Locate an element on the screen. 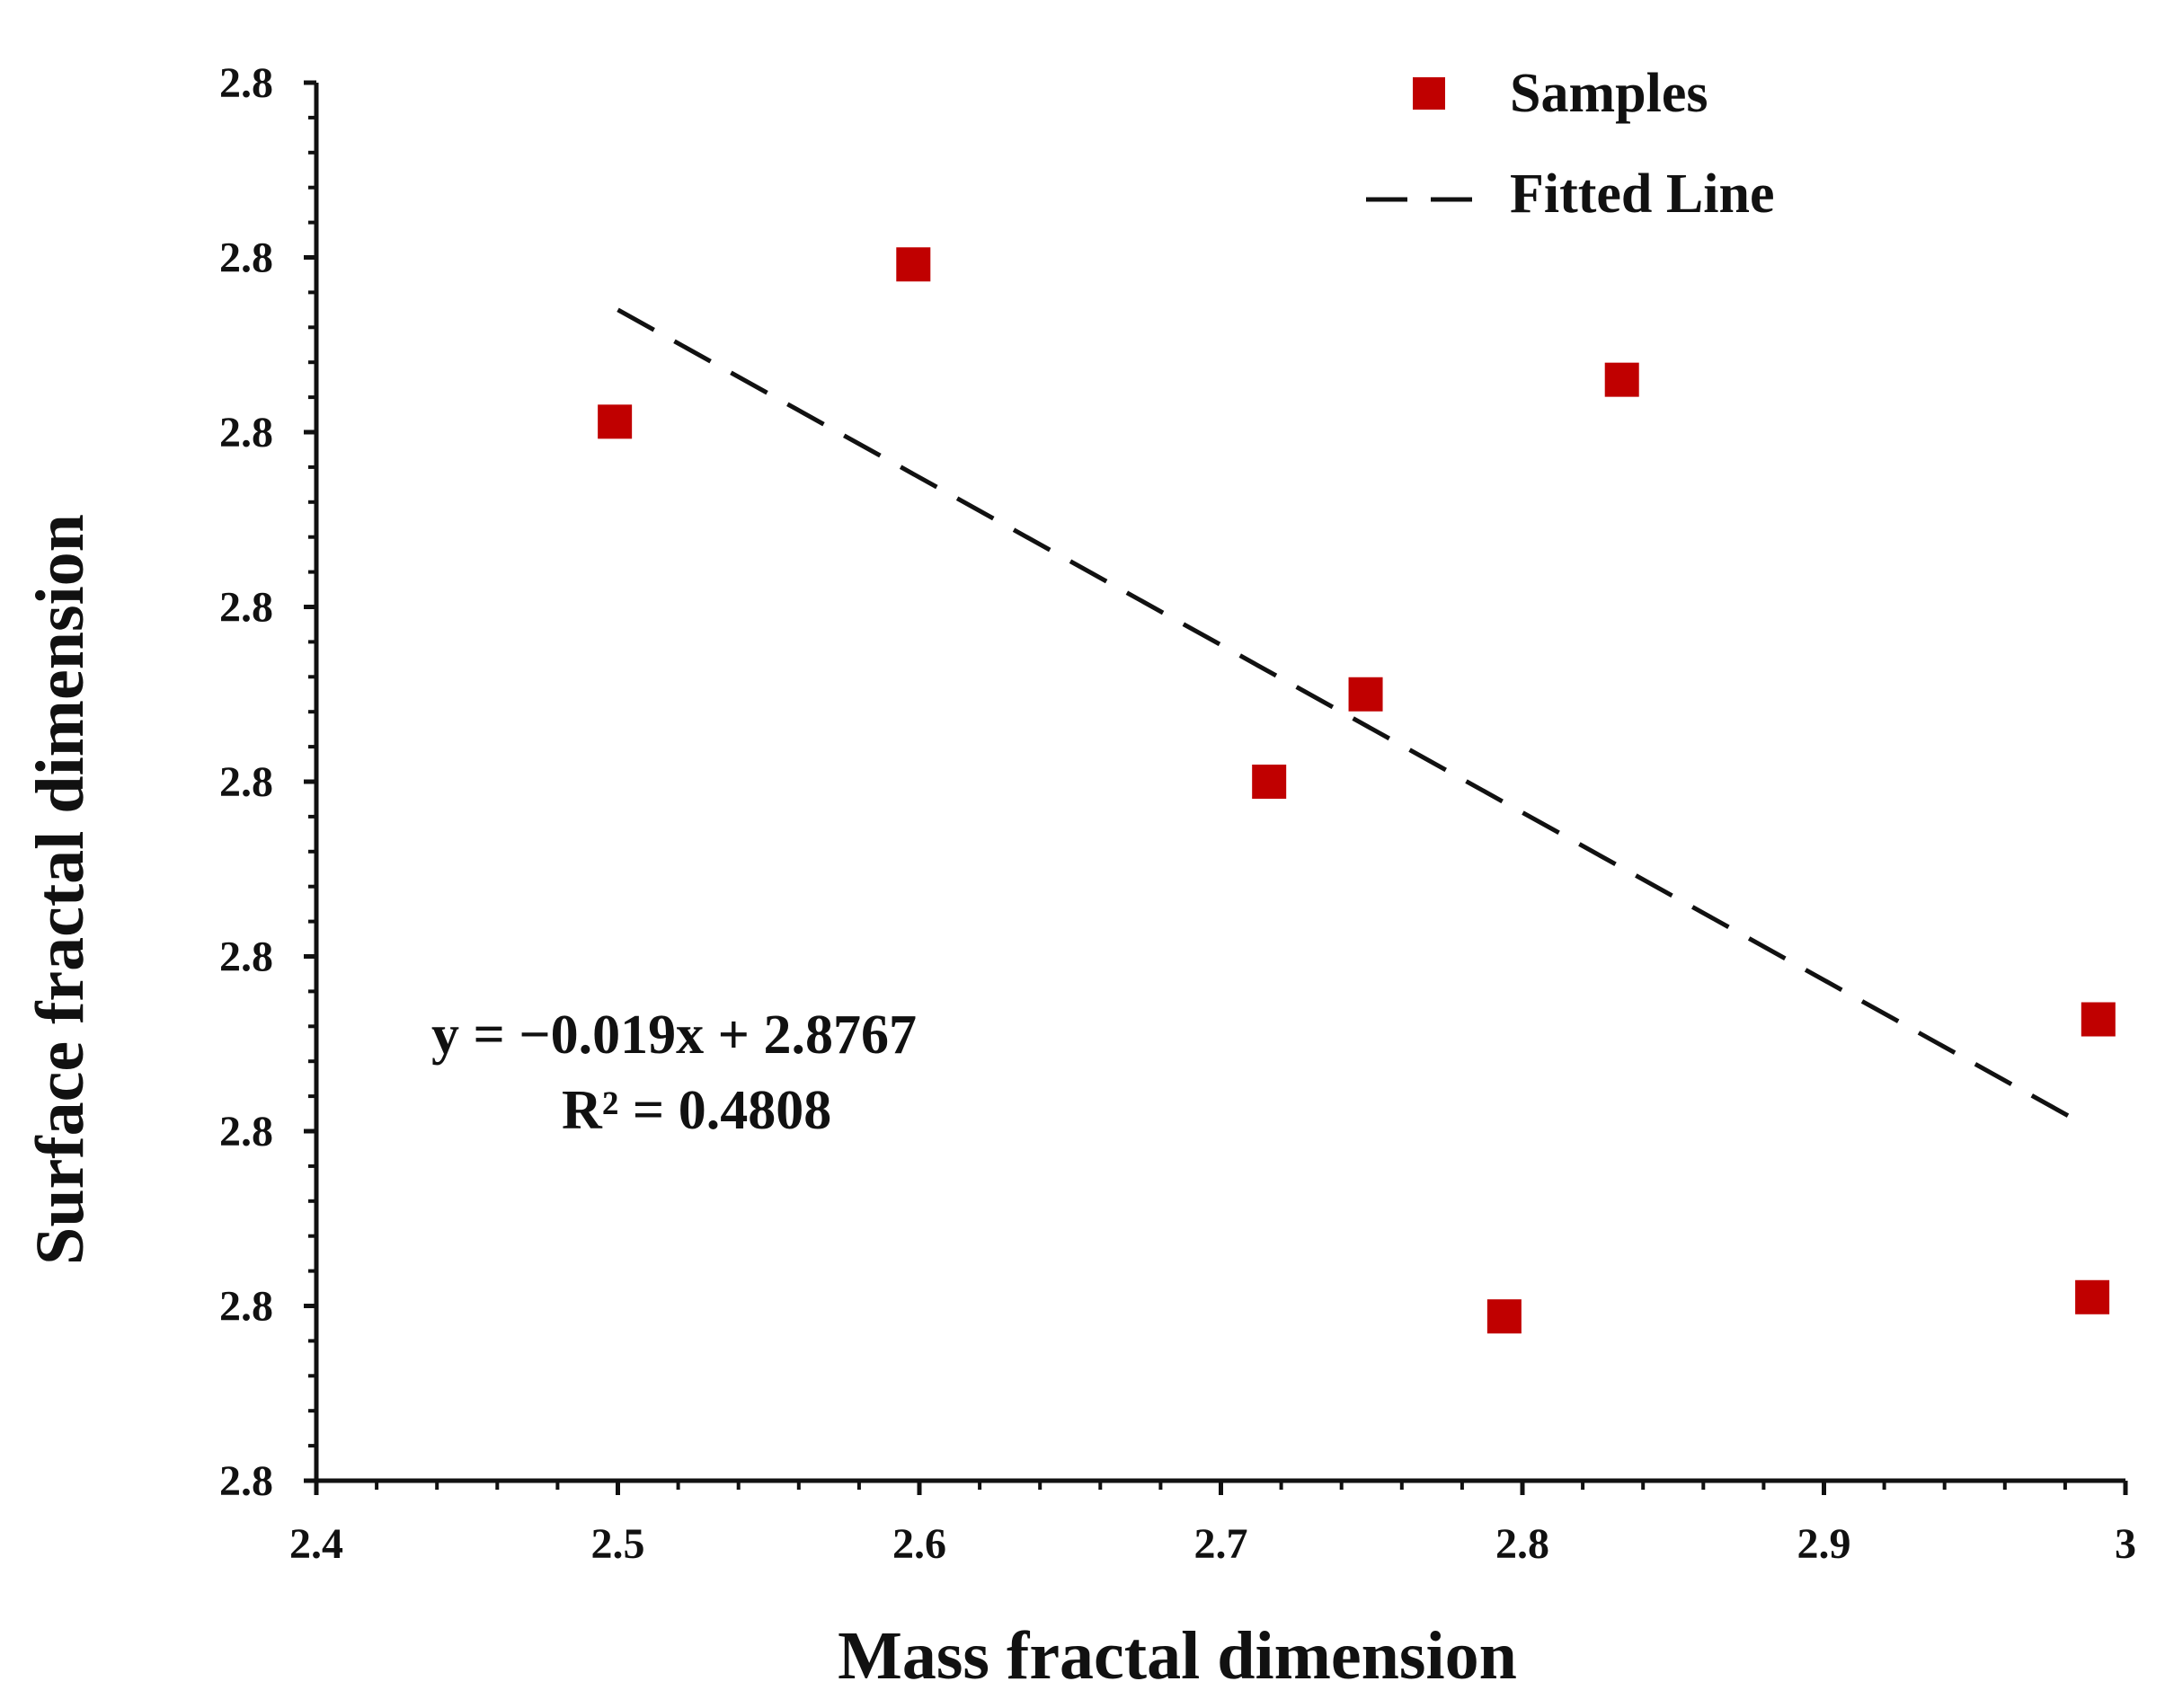  x-tick-label: 2.5 is located at coordinates (618, 1544).